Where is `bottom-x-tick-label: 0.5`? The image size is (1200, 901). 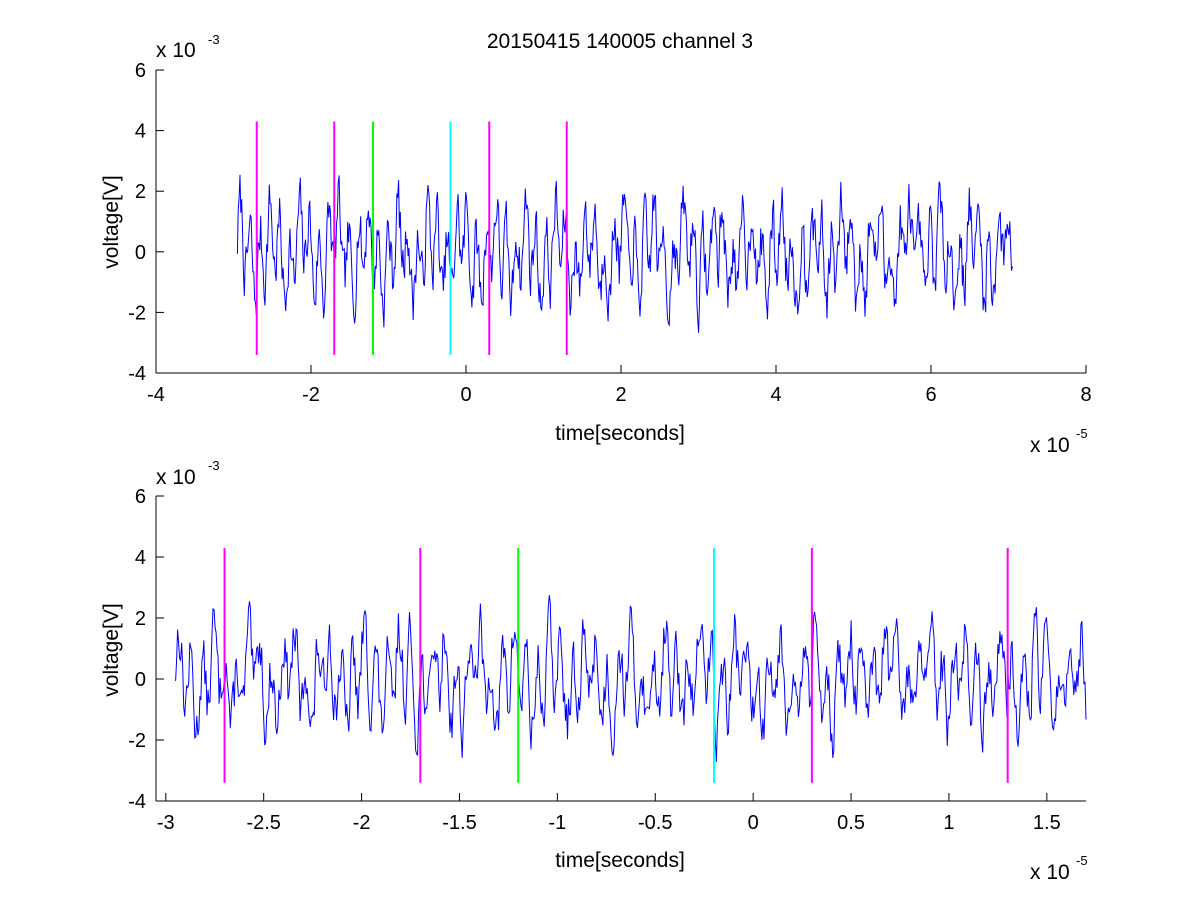 bottom-x-tick-label: 0.5 is located at coordinates (851, 823).